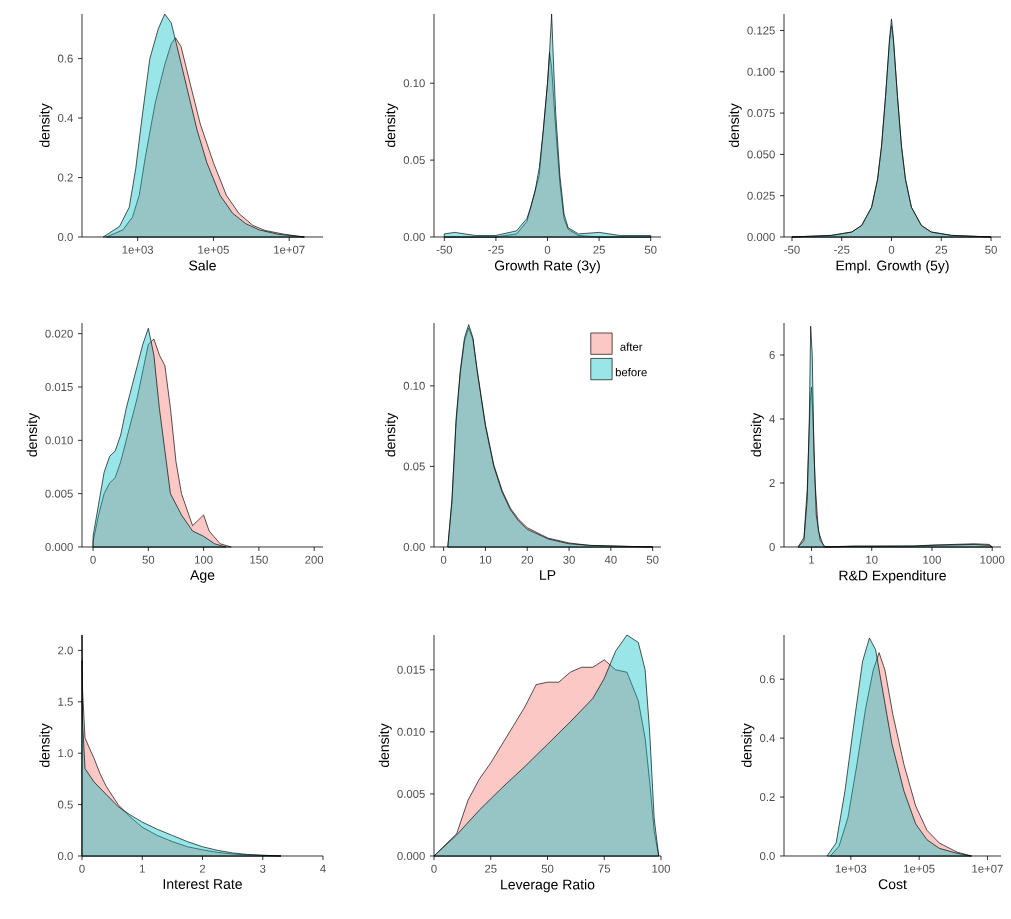  Describe the element at coordinates (259, 559) in the screenshot. I see `x-tick-label: 150` at that location.